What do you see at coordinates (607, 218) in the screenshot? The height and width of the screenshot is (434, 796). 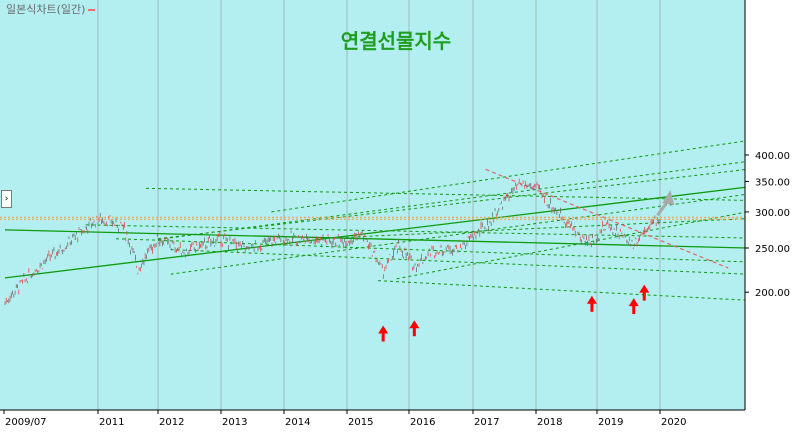 I see `resistance-line` at bounding box center [607, 218].